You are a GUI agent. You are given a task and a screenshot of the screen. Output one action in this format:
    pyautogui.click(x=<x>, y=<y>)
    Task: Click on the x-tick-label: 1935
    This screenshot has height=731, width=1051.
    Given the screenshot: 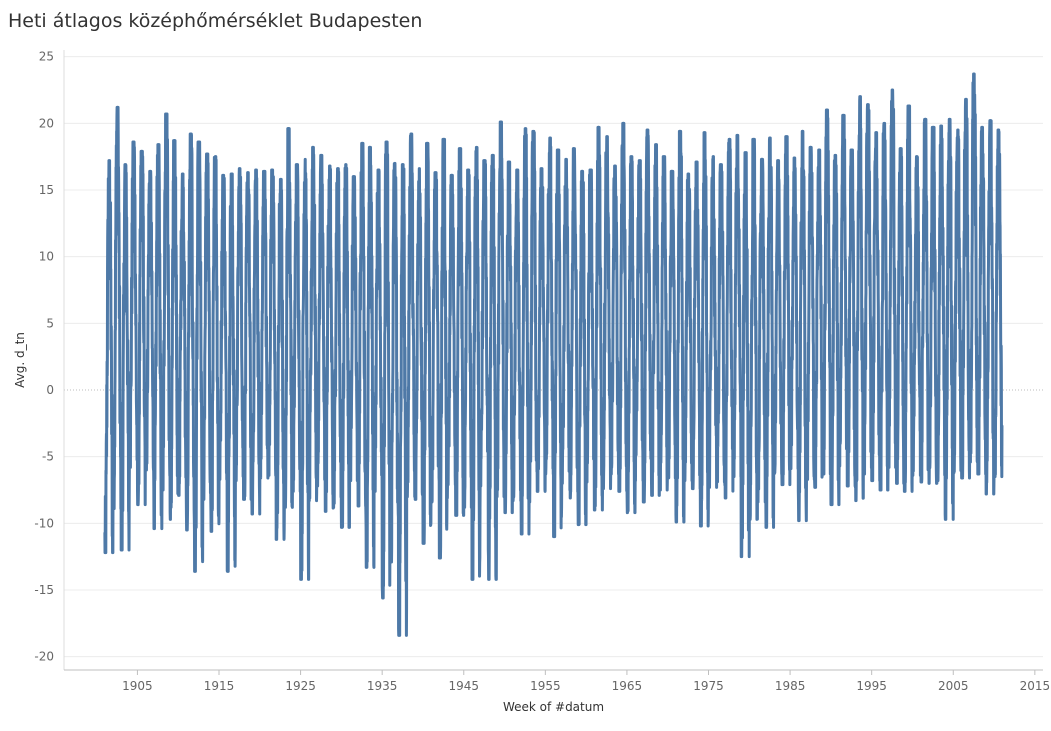 What is the action you would take?
    pyautogui.click(x=382, y=686)
    